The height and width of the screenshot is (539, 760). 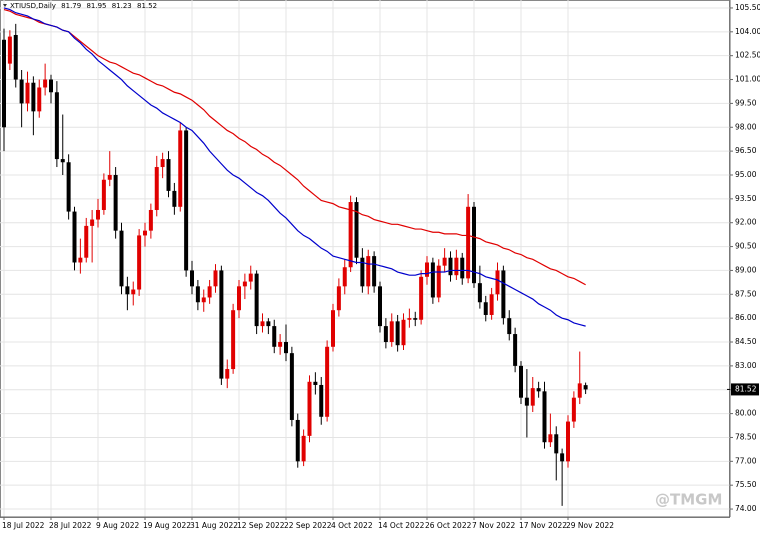 I want to click on watermark: @TMGM, so click(x=688, y=500).